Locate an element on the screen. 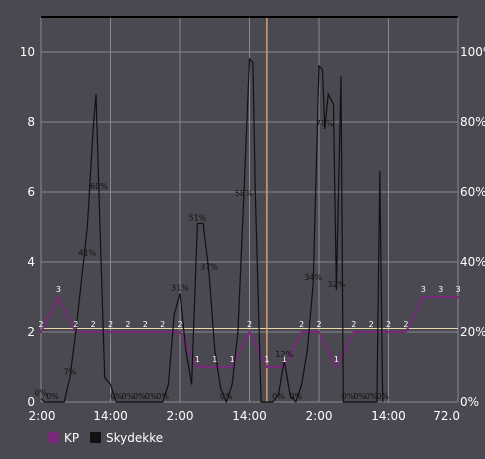 This screenshot has width=485, height=459. skydekke-data-label: 51% is located at coordinates (197, 218).